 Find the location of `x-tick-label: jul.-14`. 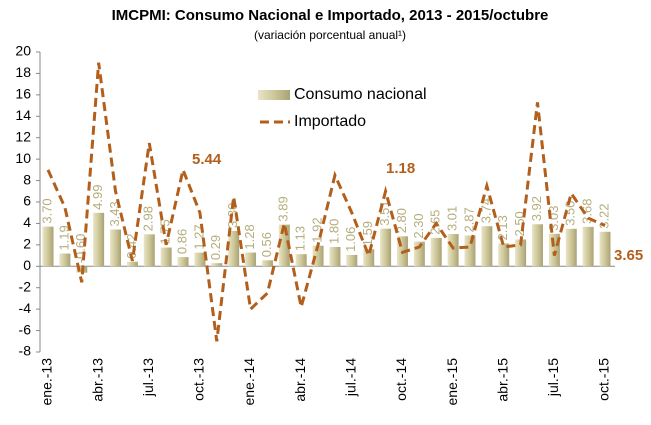

x-tick-label: jul.-14 is located at coordinates (351, 377).